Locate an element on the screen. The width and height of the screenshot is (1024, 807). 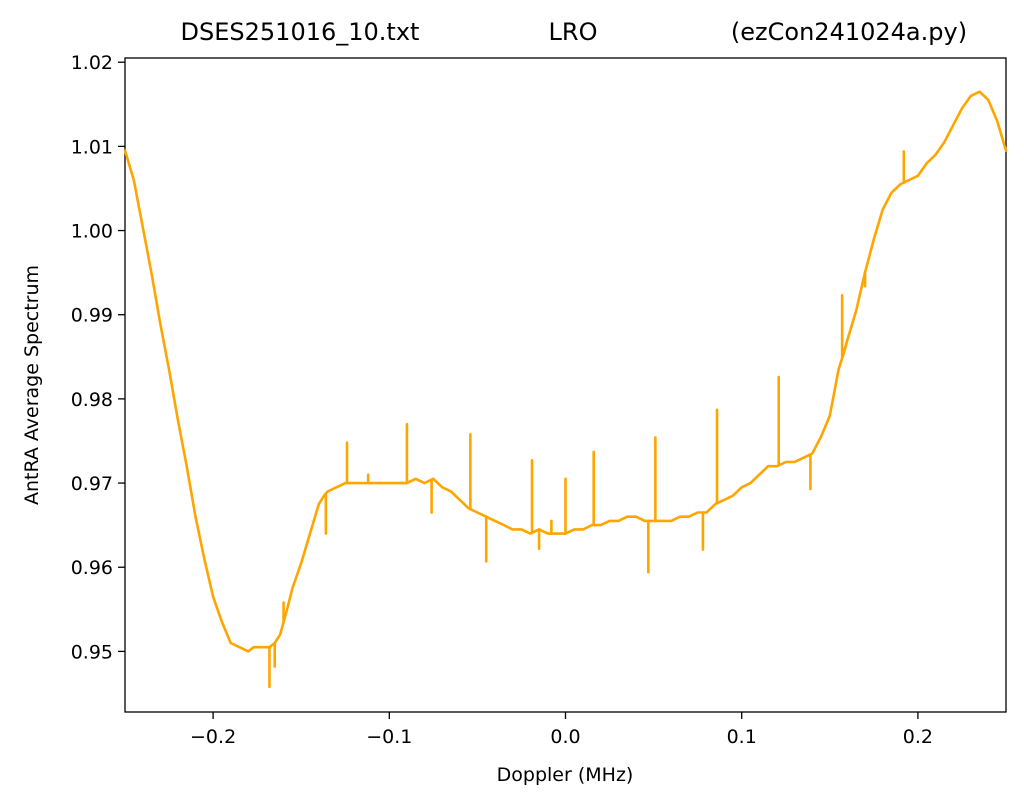
y-tick-label: 0.99 is located at coordinates (92, 316).